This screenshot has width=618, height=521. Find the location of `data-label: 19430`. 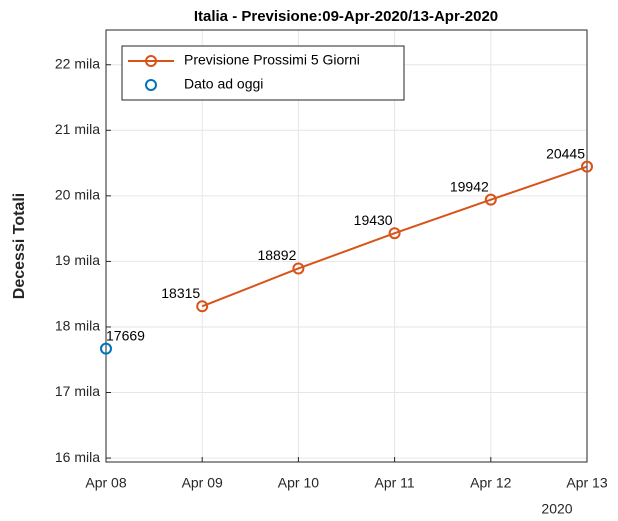

data-label: 19430 is located at coordinates (373, 220).